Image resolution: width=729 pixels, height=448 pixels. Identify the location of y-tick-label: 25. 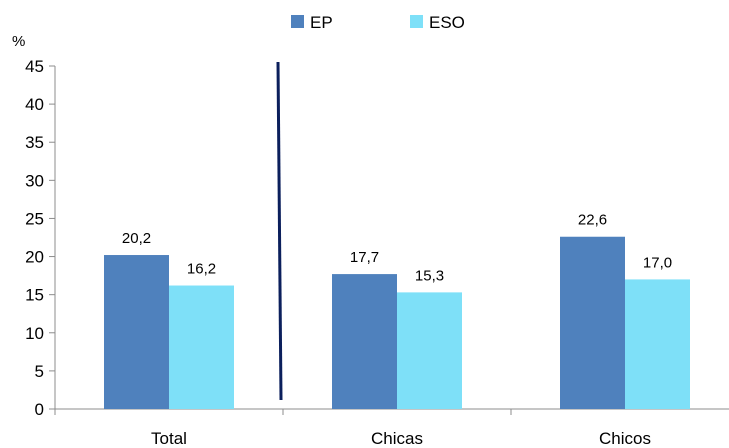
(34, 218).